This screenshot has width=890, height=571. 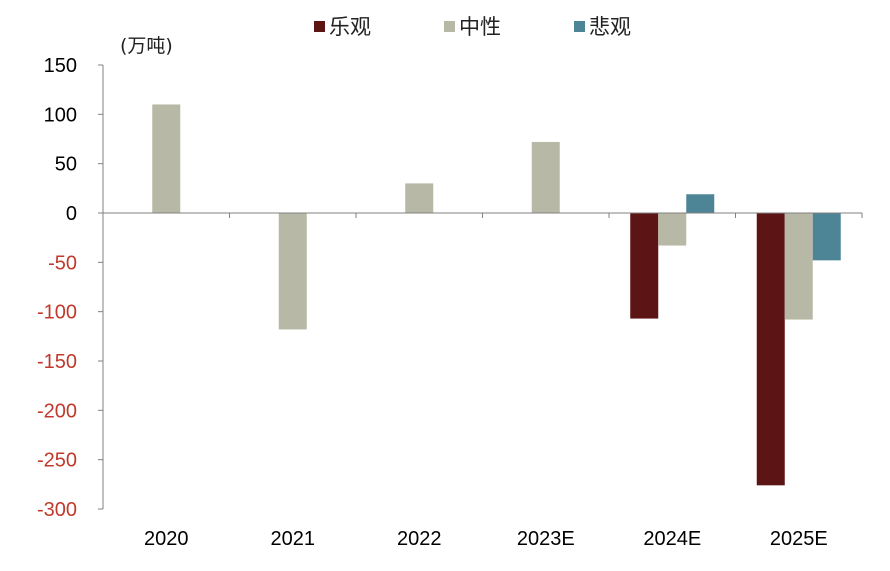 I want to click on x-tick-label: 2022, so click(x=419, y=539).